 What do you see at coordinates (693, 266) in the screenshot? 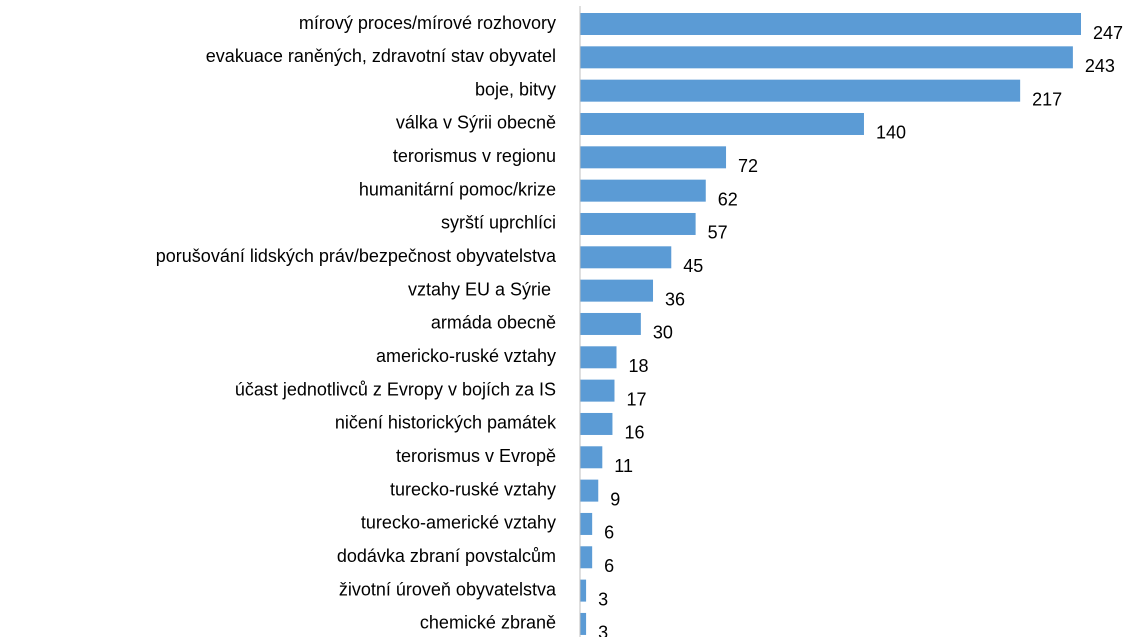
I see `data-label: 45` at bounding box center [693, 266].